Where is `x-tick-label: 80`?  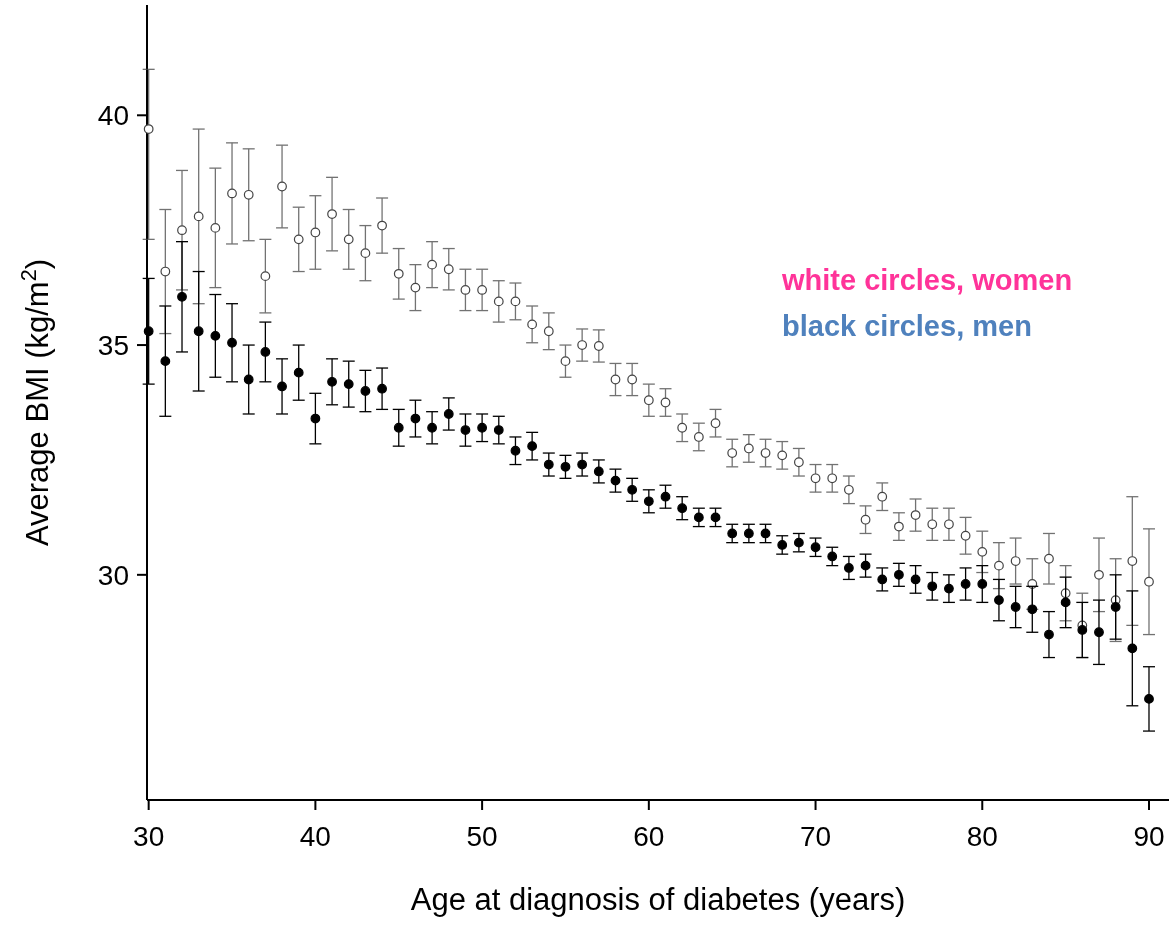
x-tick-label: 80 is located at coordinates (982, 836).